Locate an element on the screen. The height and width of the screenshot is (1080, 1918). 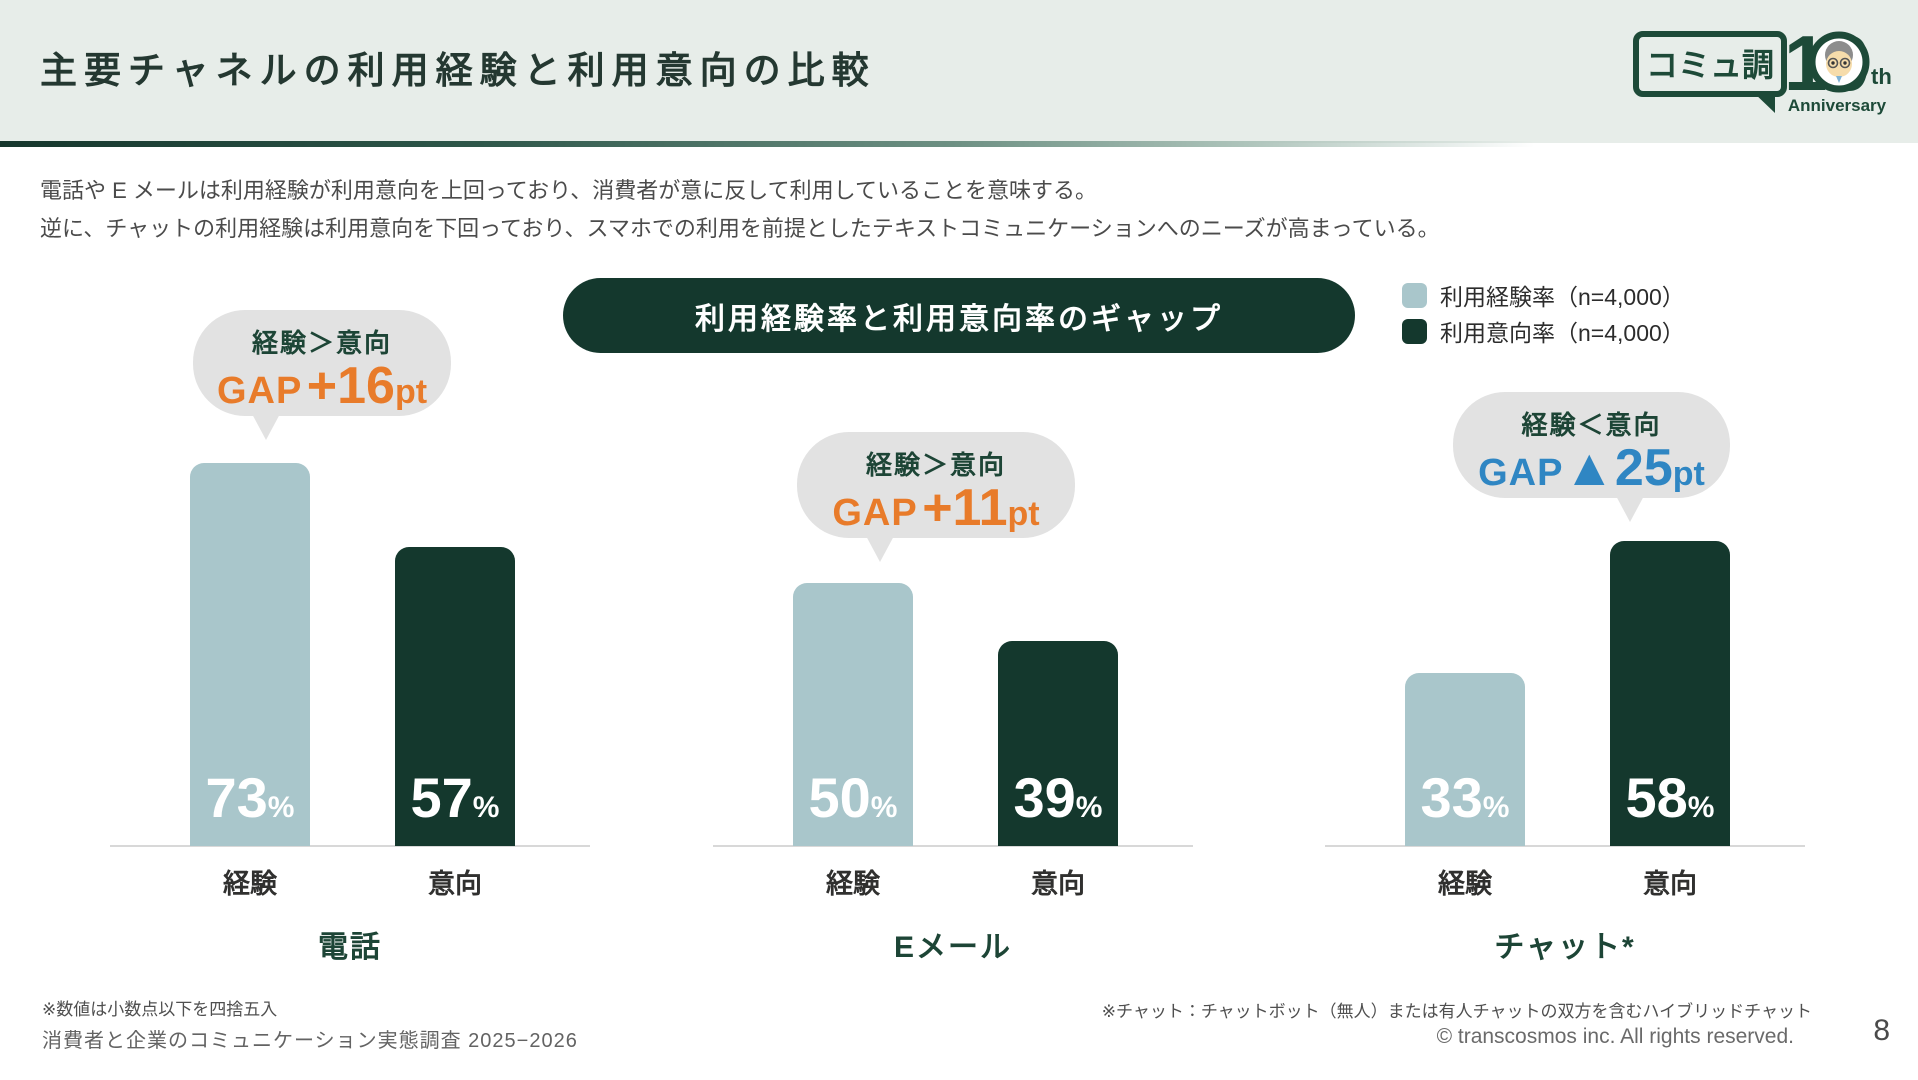
experience-bar-phone: 73% is located at coordinates (250, 654).